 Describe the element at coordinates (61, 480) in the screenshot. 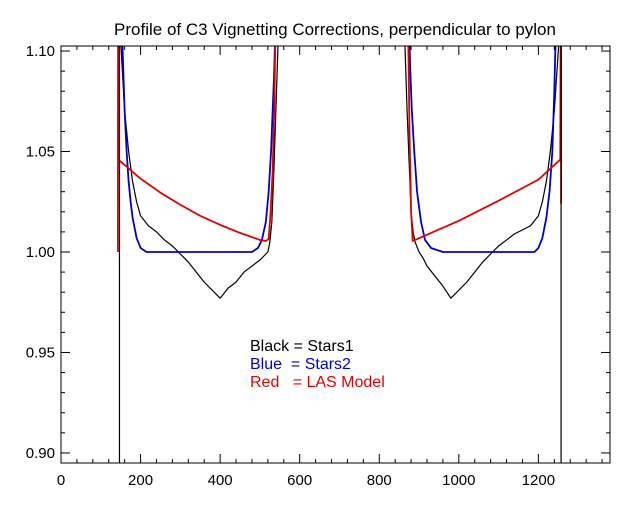

I see `x-tick-label: 0` at that location.